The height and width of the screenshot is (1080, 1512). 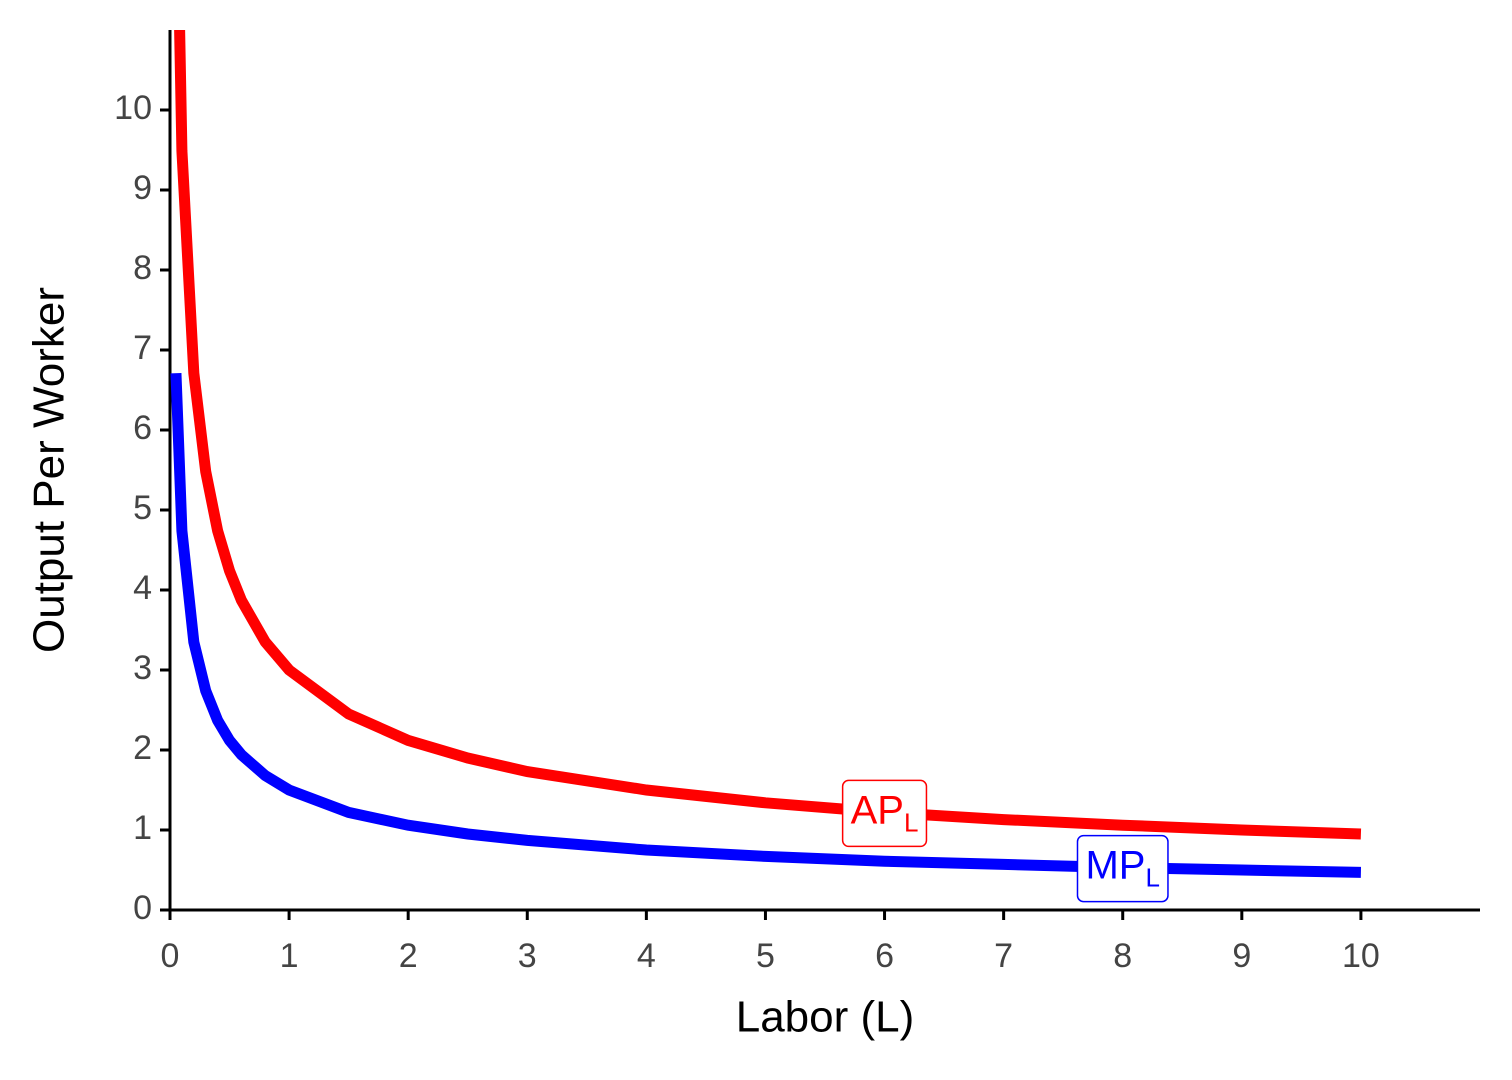 I want to click on x-tick-label: 6, so click(x=884, y=956).